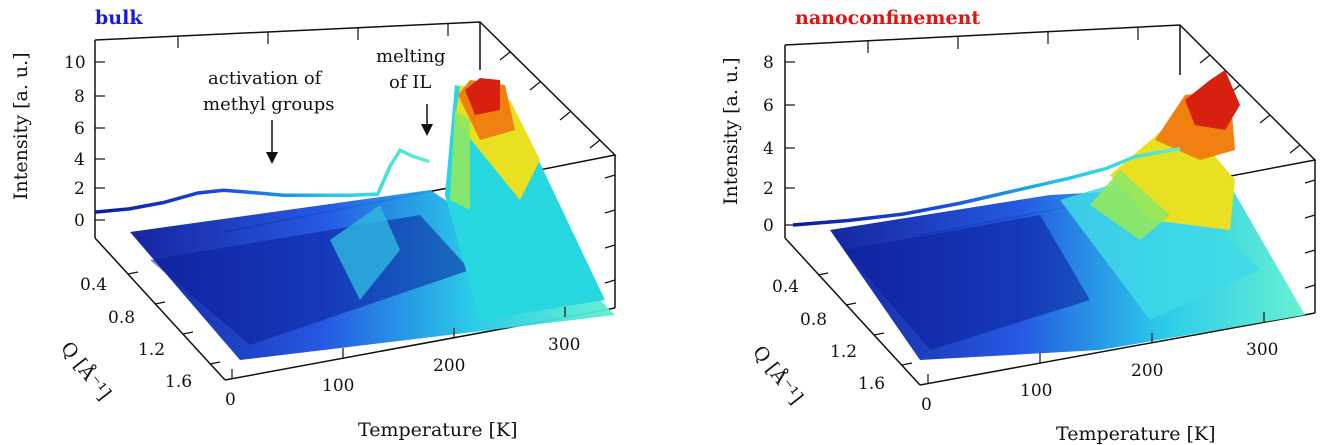 Image resolution: width=1322 pixels, height=445 pixels. Describe the element at coordinates (411, 56) in the screenshot. I see `annotation-text: melting` at that location.